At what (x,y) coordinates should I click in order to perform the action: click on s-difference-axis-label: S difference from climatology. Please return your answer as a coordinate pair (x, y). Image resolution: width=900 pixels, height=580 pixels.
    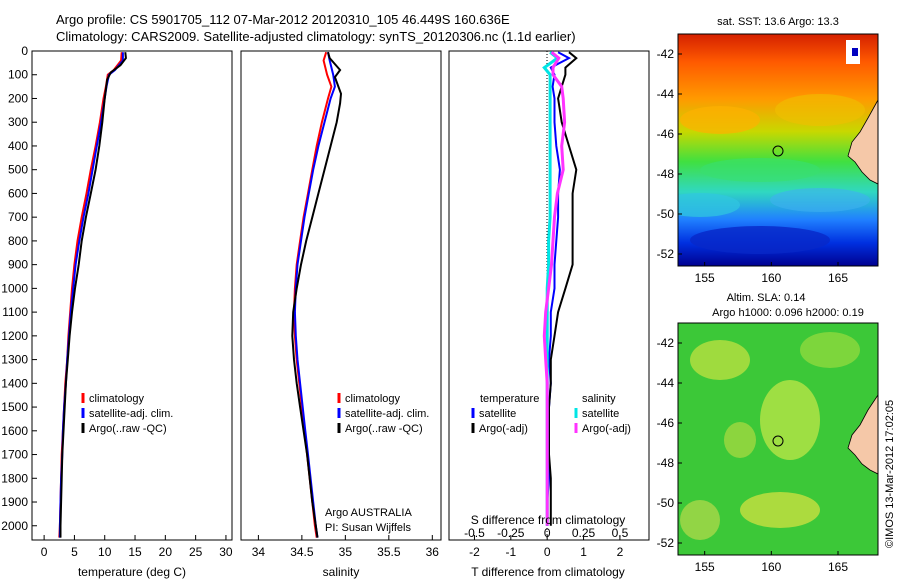
    Looking at the image, I should click on (548, 520).